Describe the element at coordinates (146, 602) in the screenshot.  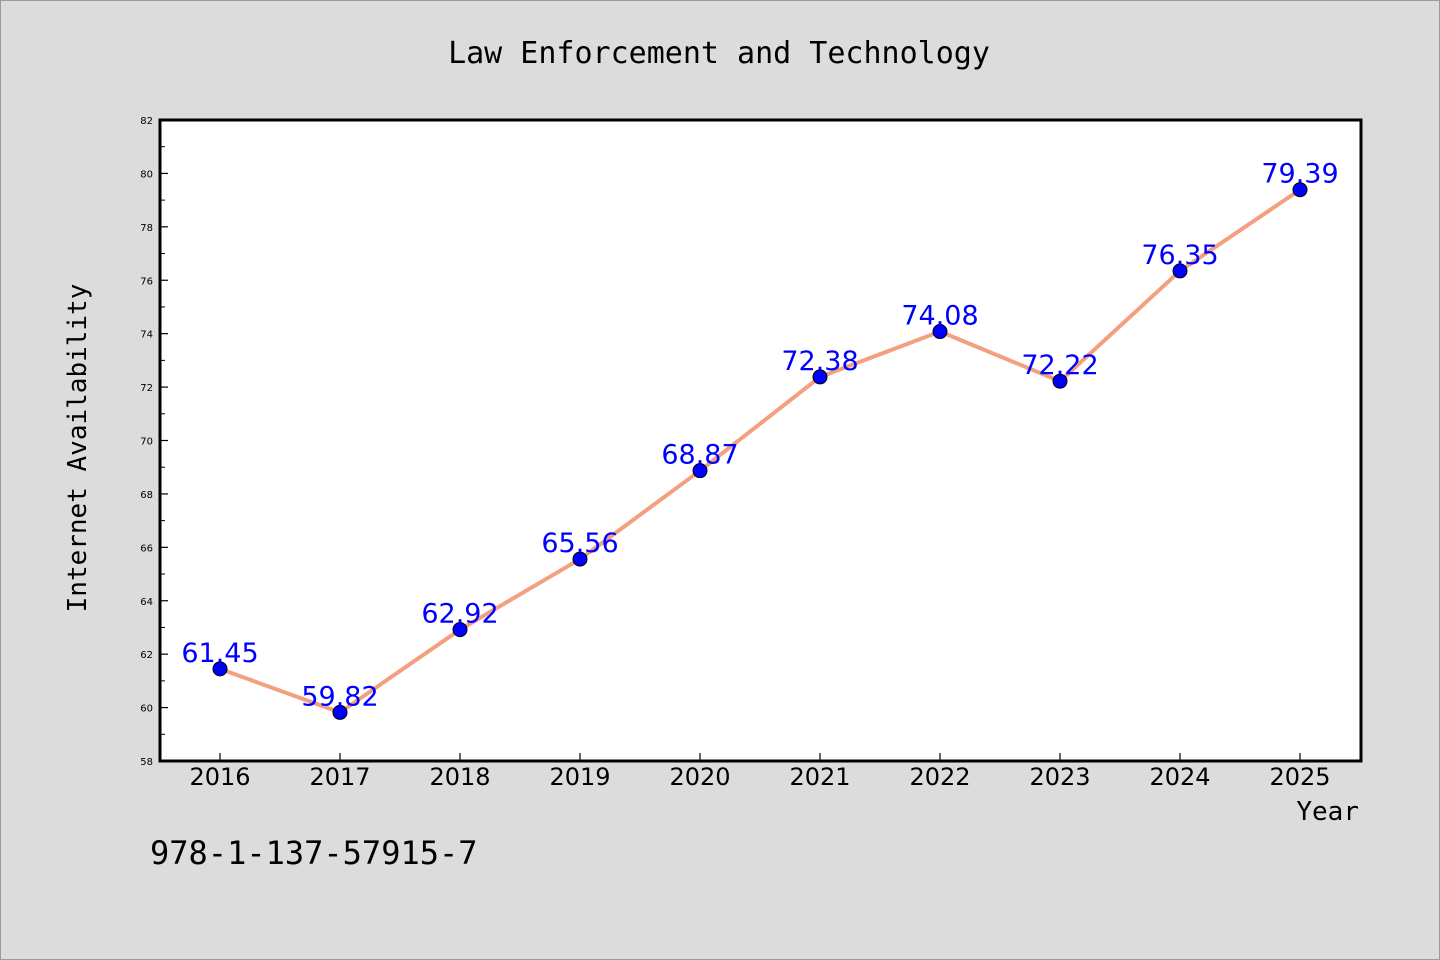
I see `y-tick-label: 64` at that location.